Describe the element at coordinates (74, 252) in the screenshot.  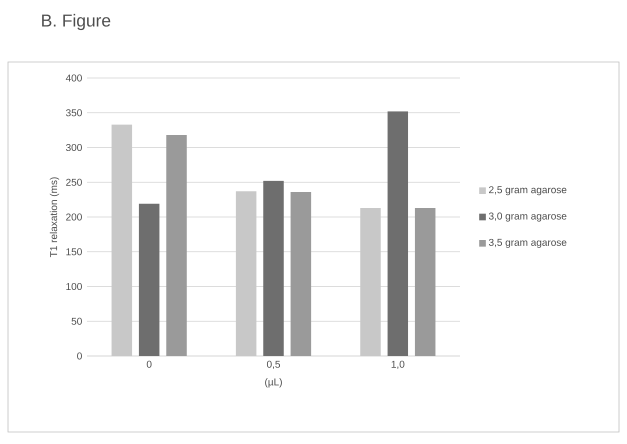
I see `y-tick-label: 150` at that location.